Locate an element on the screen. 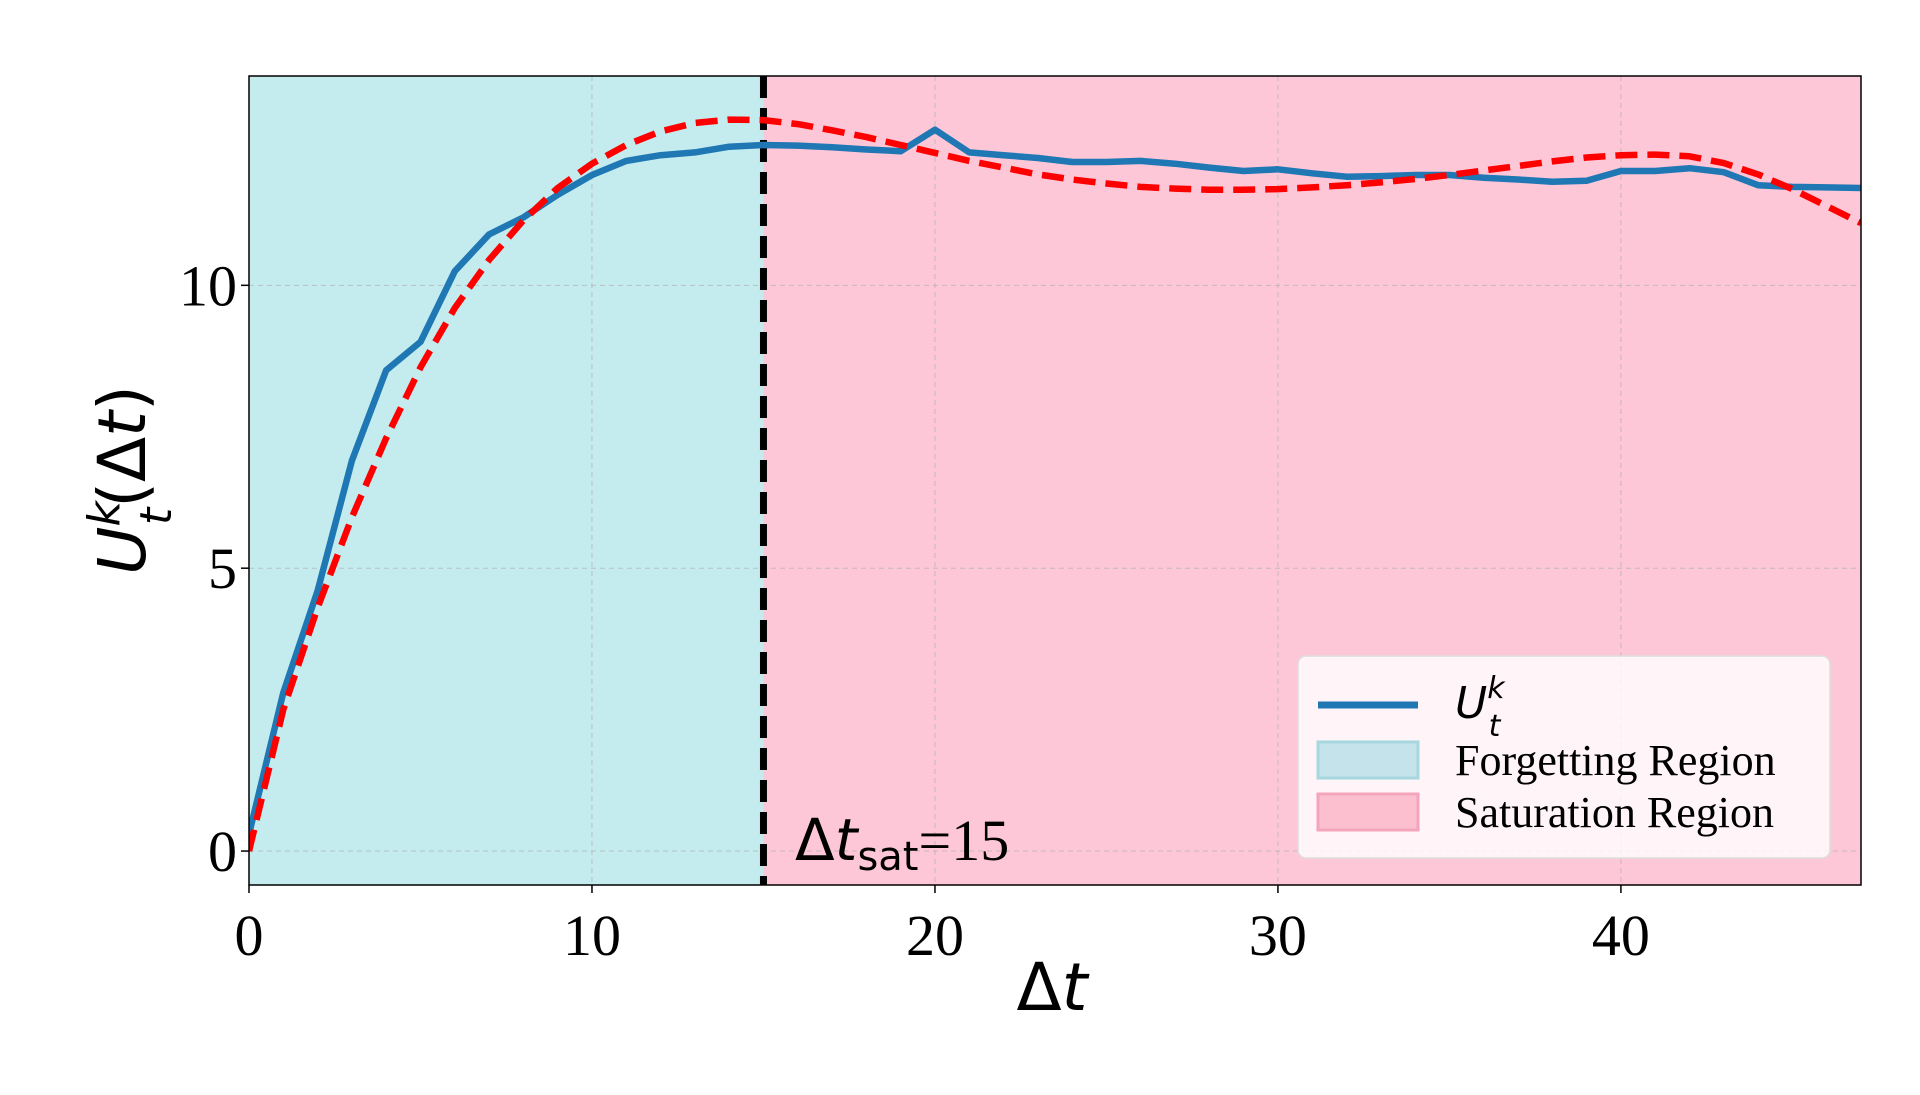 The image size is (1920, 1095). threshold-label-sub: sat is located at coordinates (887, 857).